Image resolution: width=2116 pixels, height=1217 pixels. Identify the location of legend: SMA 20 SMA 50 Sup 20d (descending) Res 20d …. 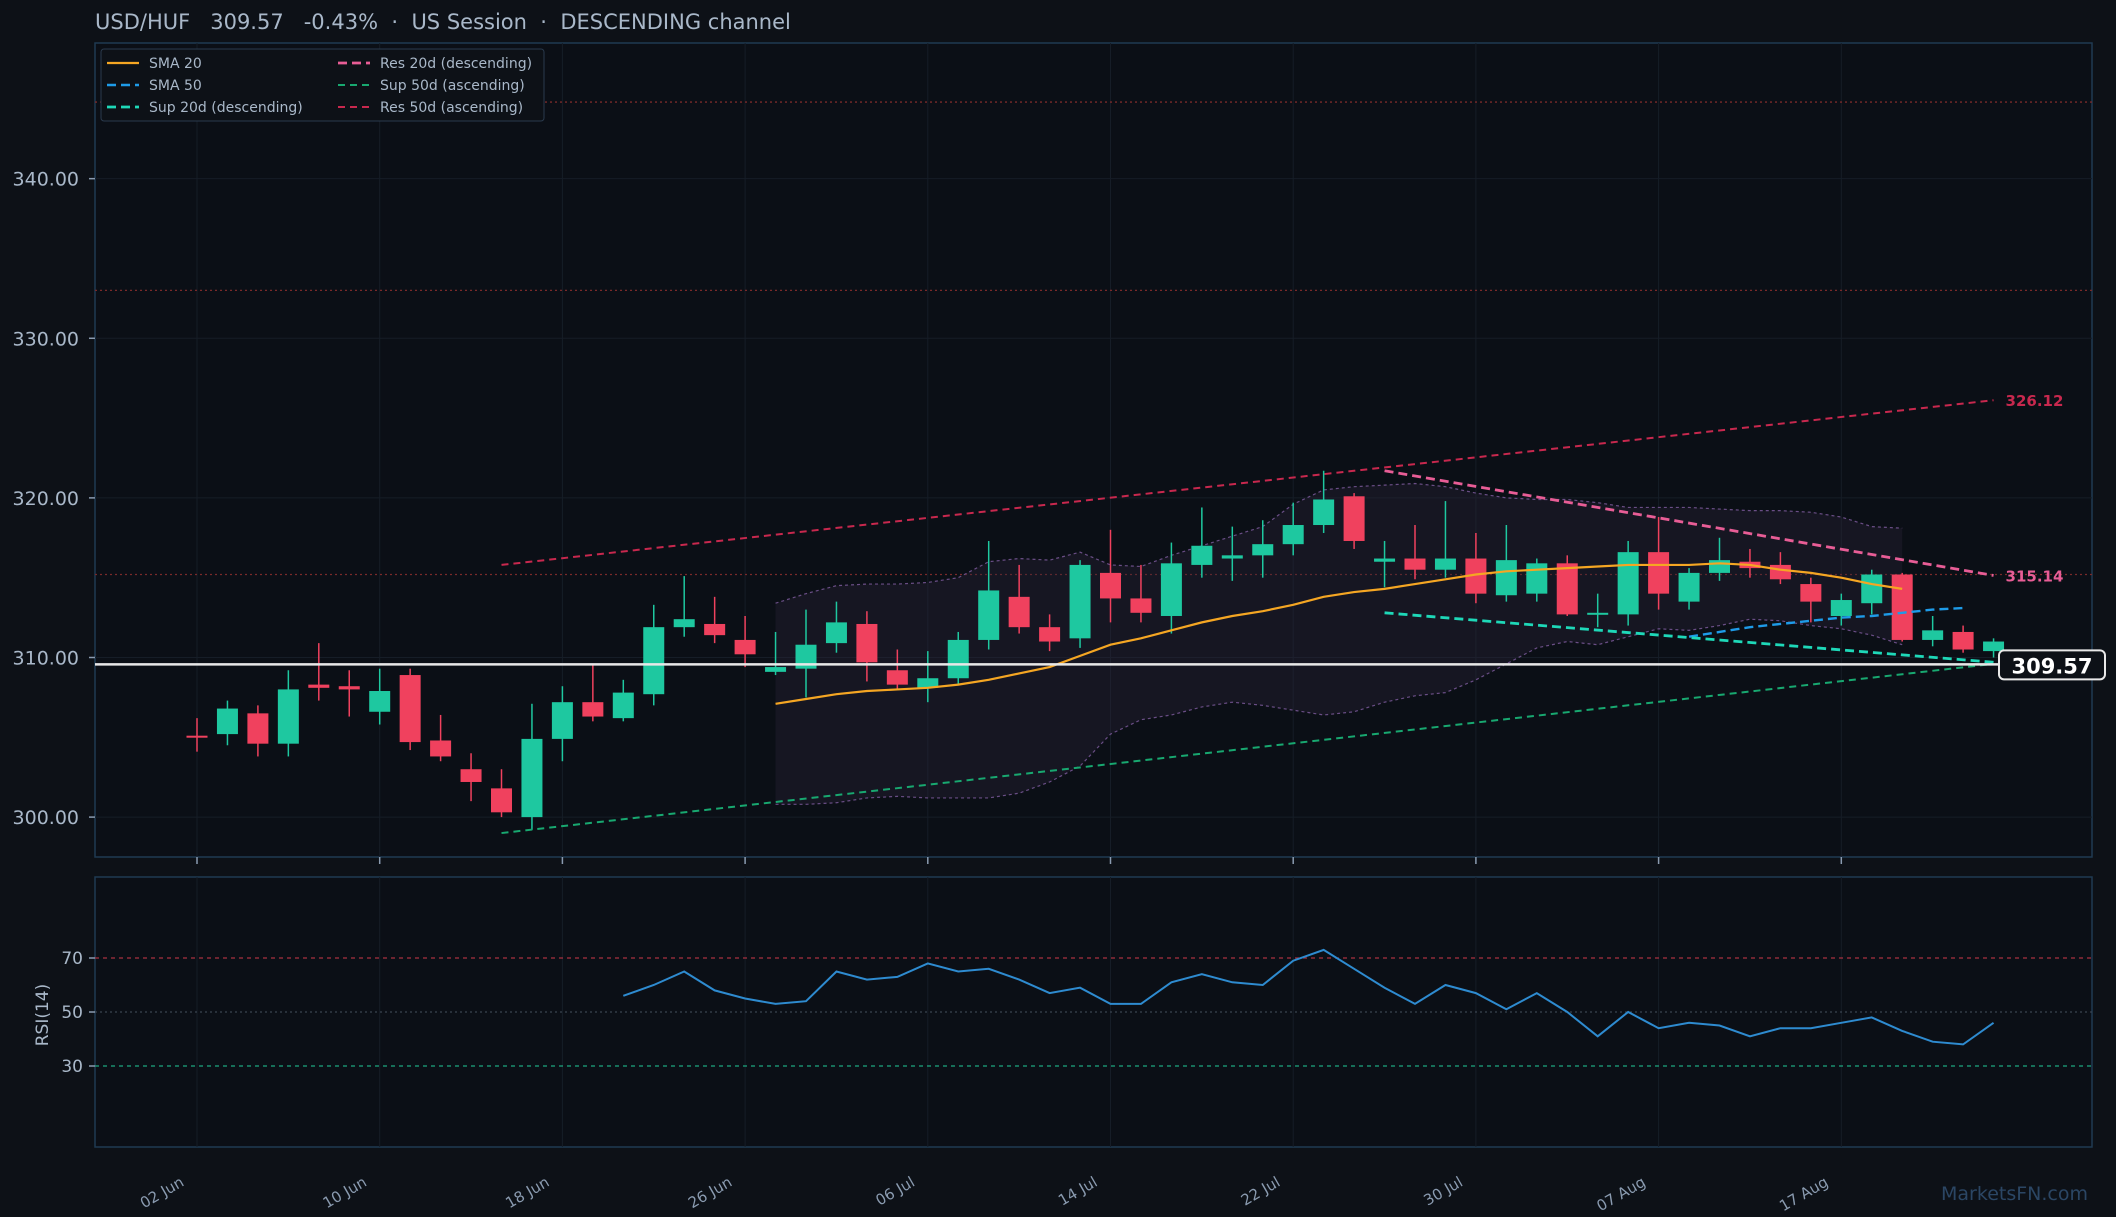
(322, 85).